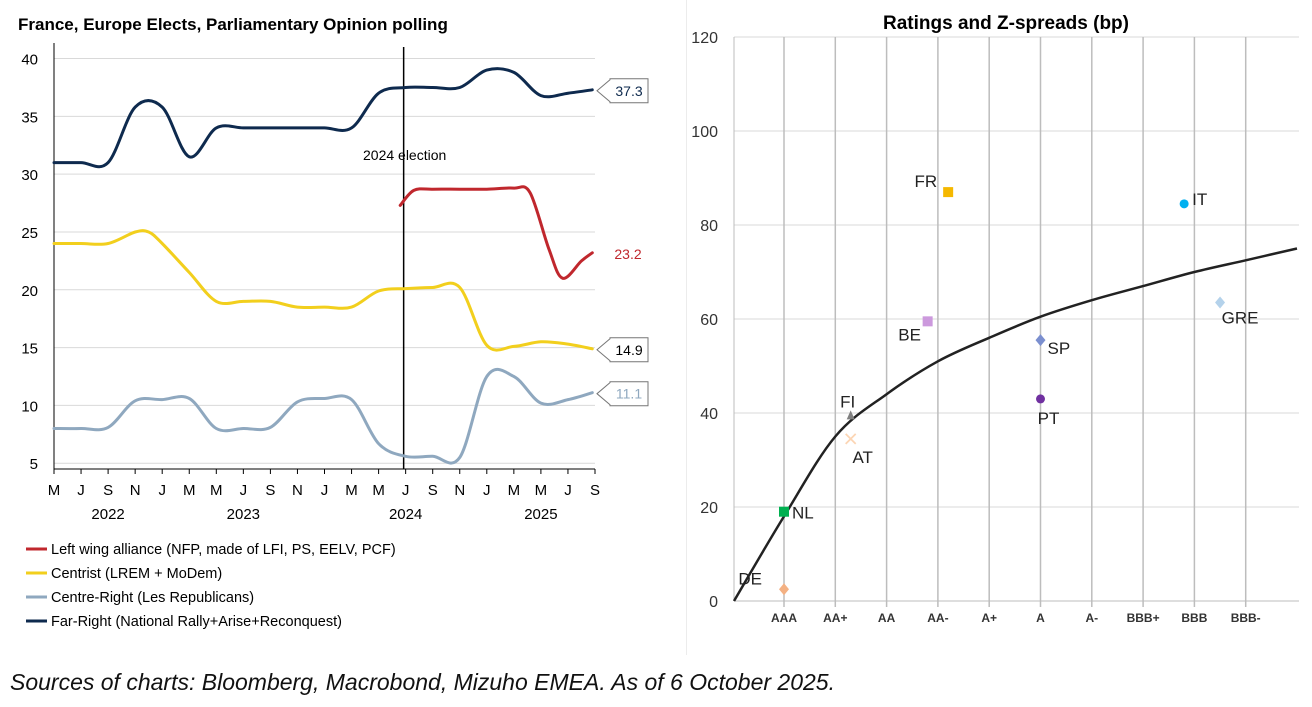  Describe the element at coordinates (925, 181) in the screenshot. I see `point-label: FR` at that location.